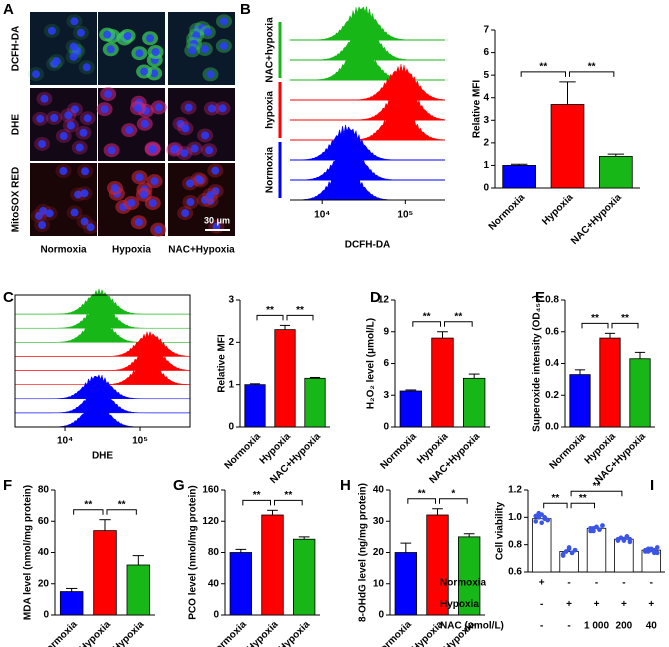 This screenshot has width=669, height=647. What do you see at coordinates (214, 552) in the screenshot?
I see `y-tick-label: 80` at bounding box center [214, 552].